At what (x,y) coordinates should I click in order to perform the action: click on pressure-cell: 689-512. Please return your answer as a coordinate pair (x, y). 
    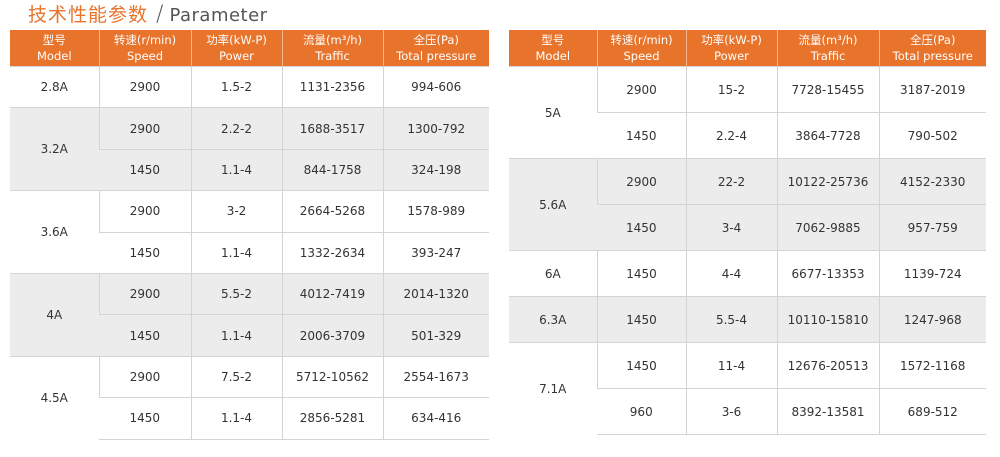
    Looking at the image, I should click on (932, 411).